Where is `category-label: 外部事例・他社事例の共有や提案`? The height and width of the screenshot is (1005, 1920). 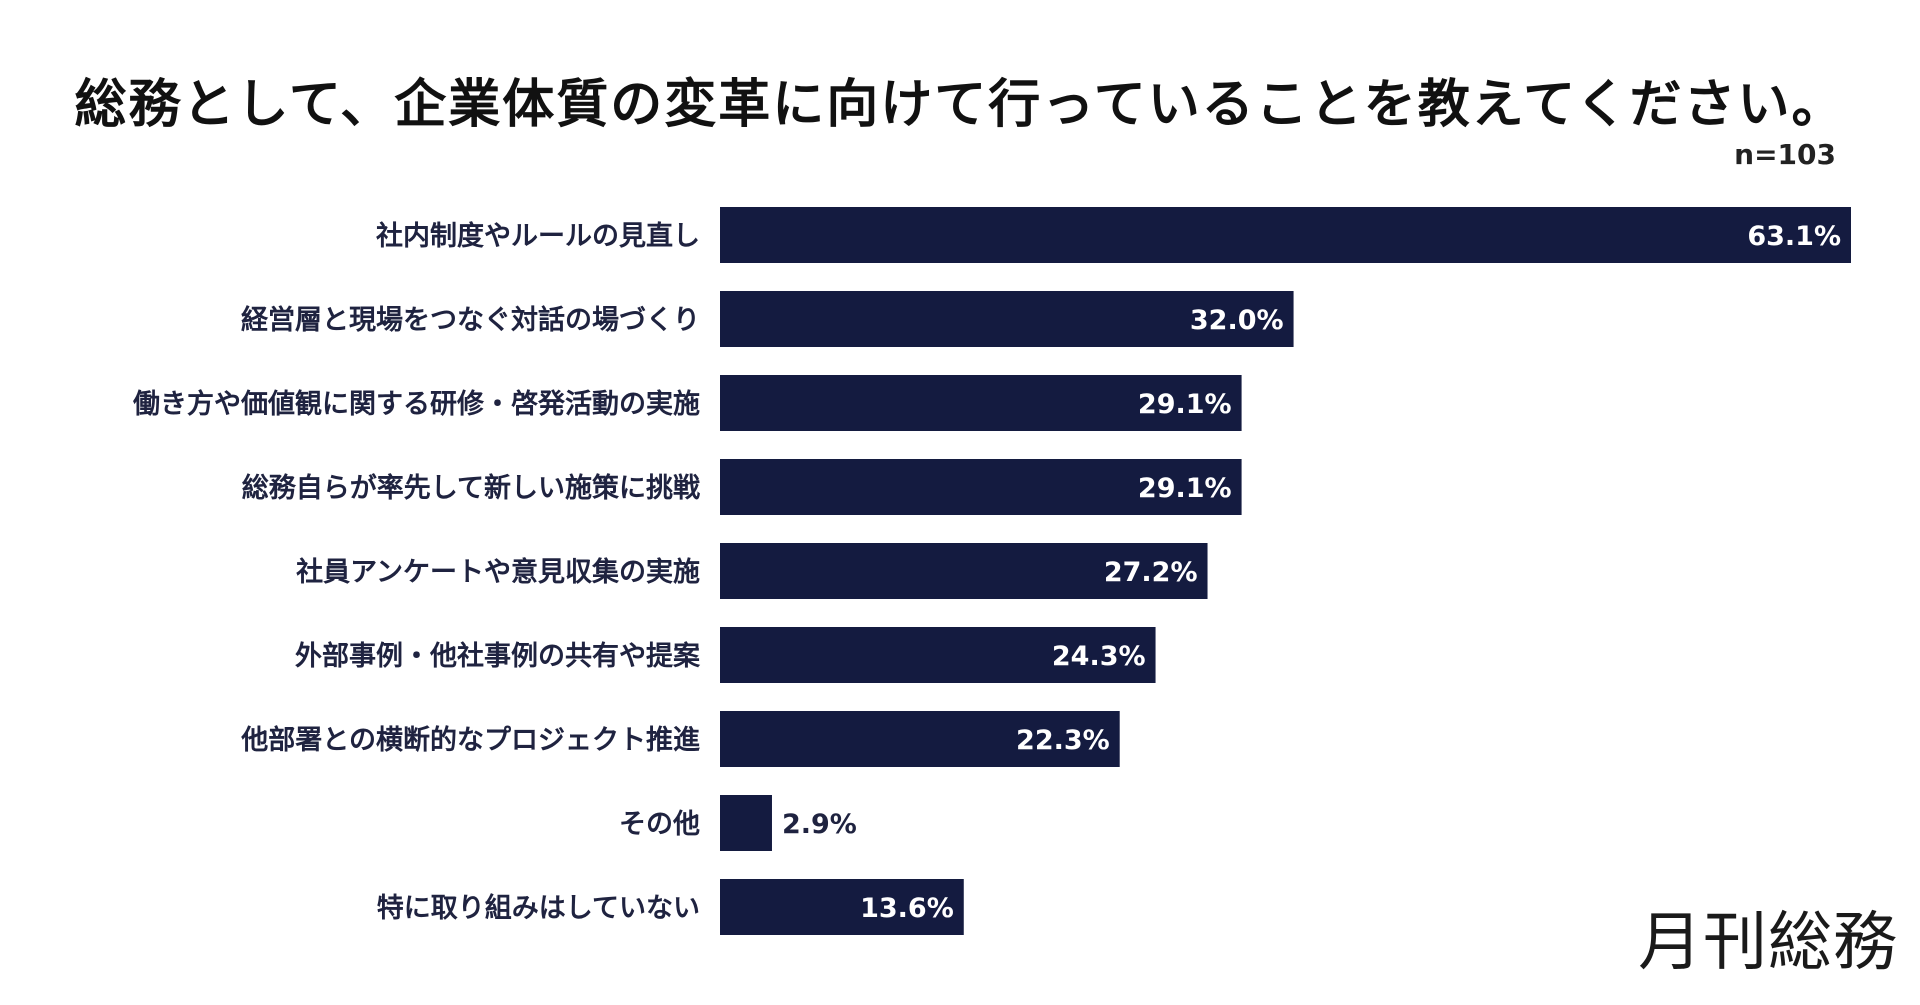 category-label: 外部事例・他社事例の共有や提案 is located at coordinates (498, 656).